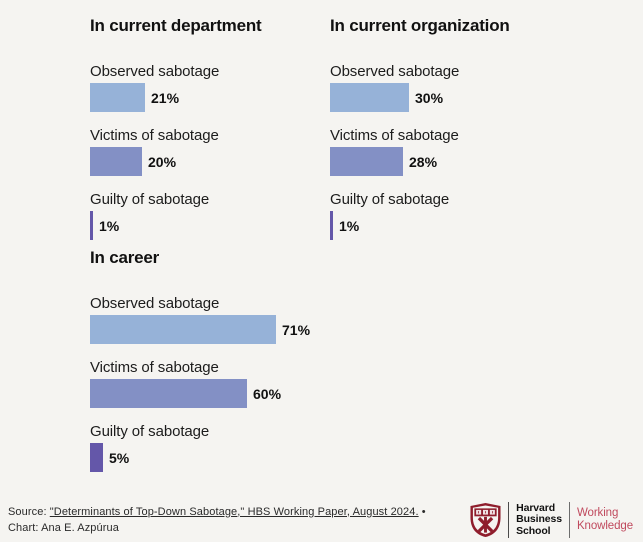  I want to click on bar-value-label: 28%, so click(423, 161).